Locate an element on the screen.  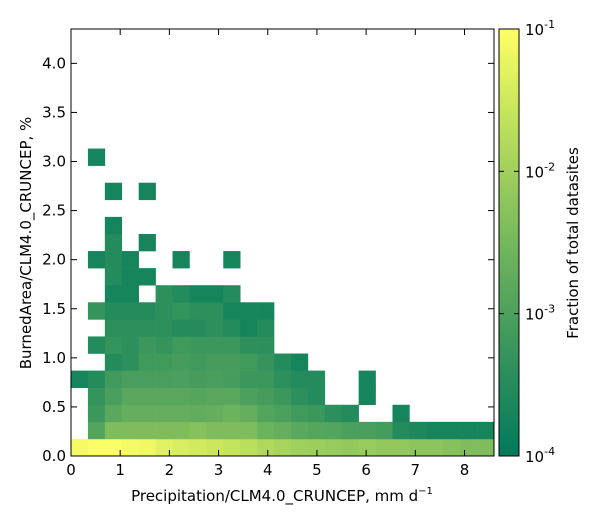
x-tick-label: 7 is located at coordinates (416, 470).